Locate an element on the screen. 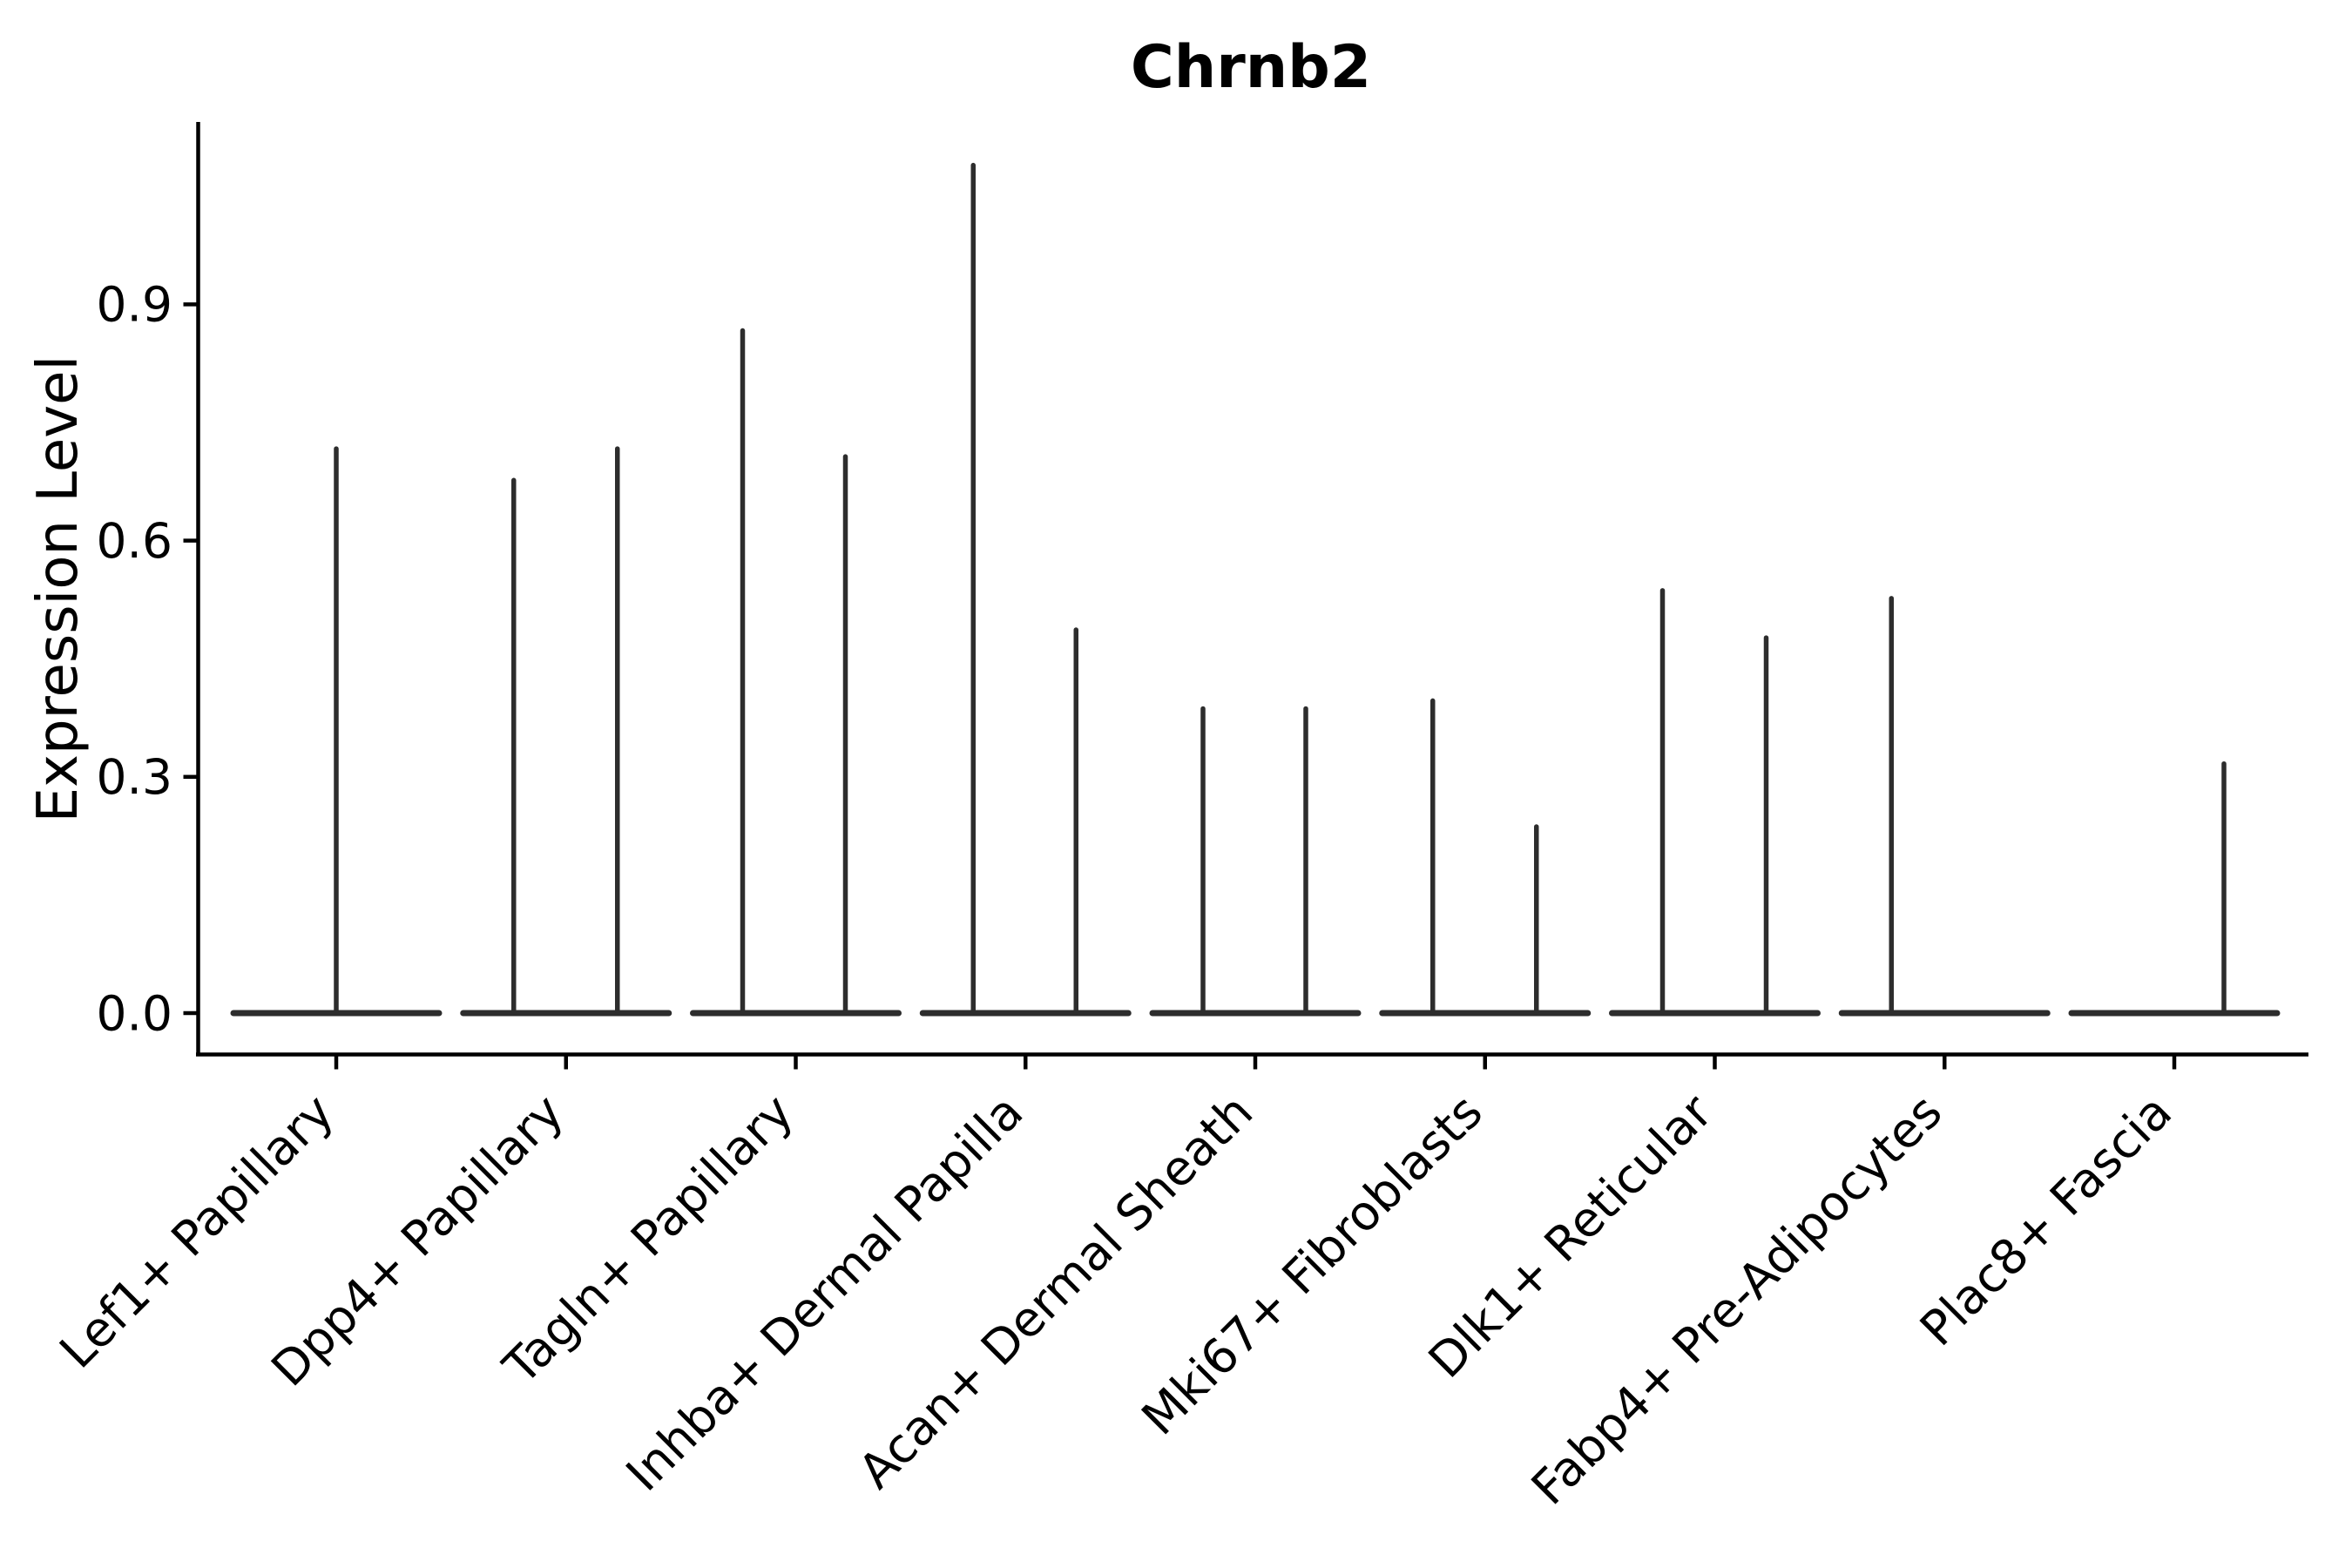 The height and width of the screenshot is (1568, 2352). y-tick-label: 0.3 is located at coordinates (134, 777).